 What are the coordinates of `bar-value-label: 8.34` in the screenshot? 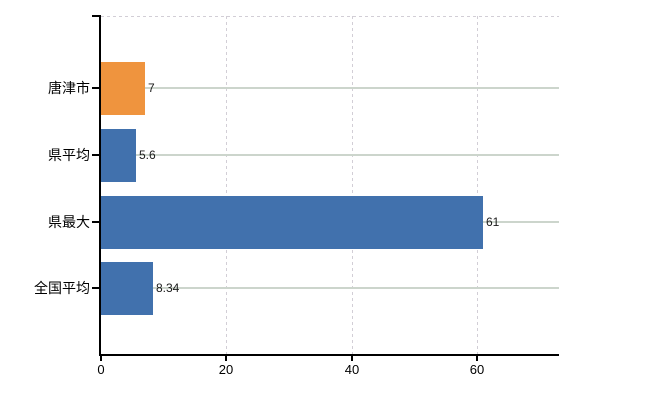 It's located at (168, 288).